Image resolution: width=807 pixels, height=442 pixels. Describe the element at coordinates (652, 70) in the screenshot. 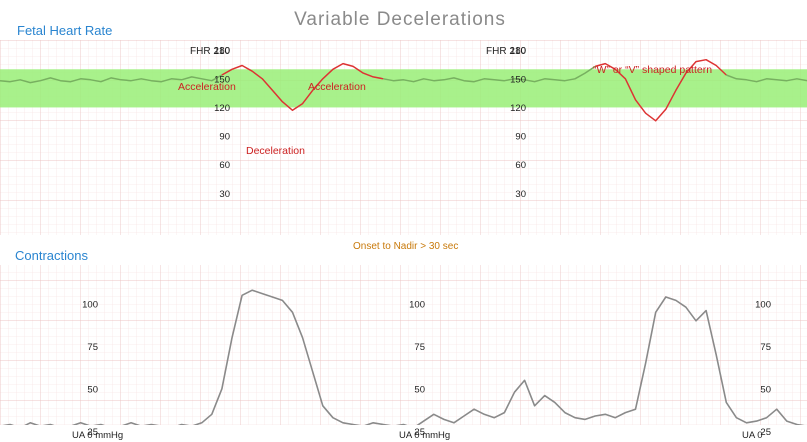

I see `annotation-w-v-pattern: “W” or “V” shaped pattern` at that location.